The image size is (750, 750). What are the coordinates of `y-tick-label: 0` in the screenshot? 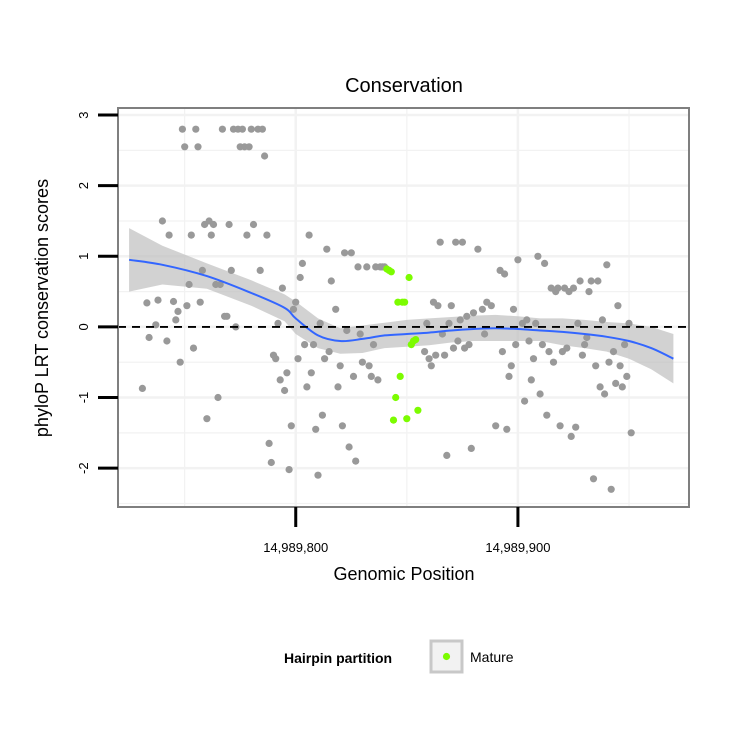 It's located at (83, 326).